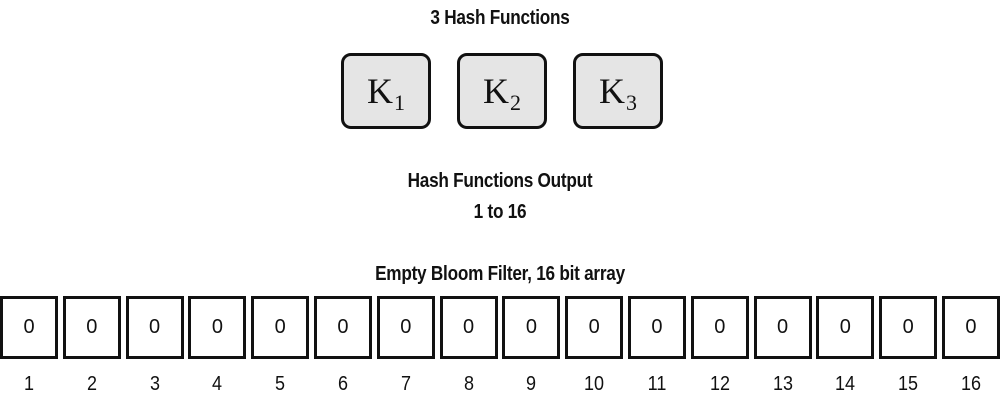 The height and width of the screenshot is (412, 1000). I want to click on bit-cell-7: 0, so click(405, 327).